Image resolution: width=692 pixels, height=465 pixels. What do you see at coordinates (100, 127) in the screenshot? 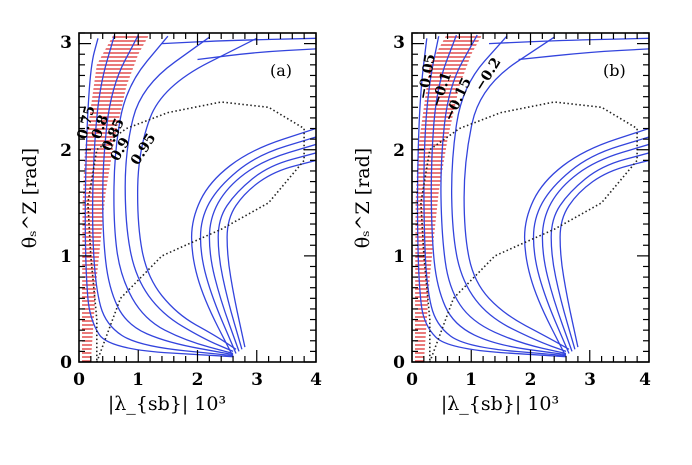
I see `contour-level-label: 0.8` at bounding box center [100, 127].